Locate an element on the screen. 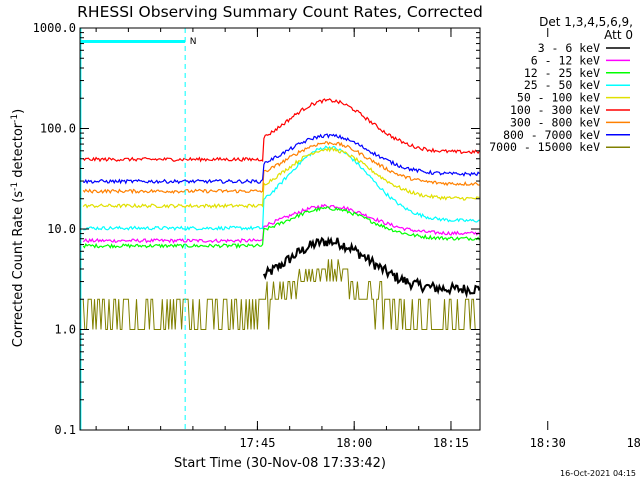 The width and height of the screenshot is (640, 480). legend-label: 25 - 50 keV is located at coordinates (562, 85).